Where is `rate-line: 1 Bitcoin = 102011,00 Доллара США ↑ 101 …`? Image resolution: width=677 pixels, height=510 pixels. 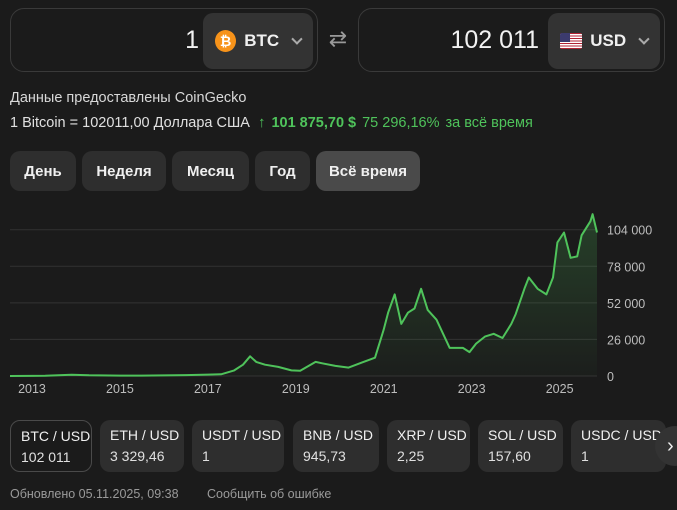
rate-line: 1 Bitcoin = 102011,00 Доллара США ↑ 101 … is located at coordinates (271, 122).